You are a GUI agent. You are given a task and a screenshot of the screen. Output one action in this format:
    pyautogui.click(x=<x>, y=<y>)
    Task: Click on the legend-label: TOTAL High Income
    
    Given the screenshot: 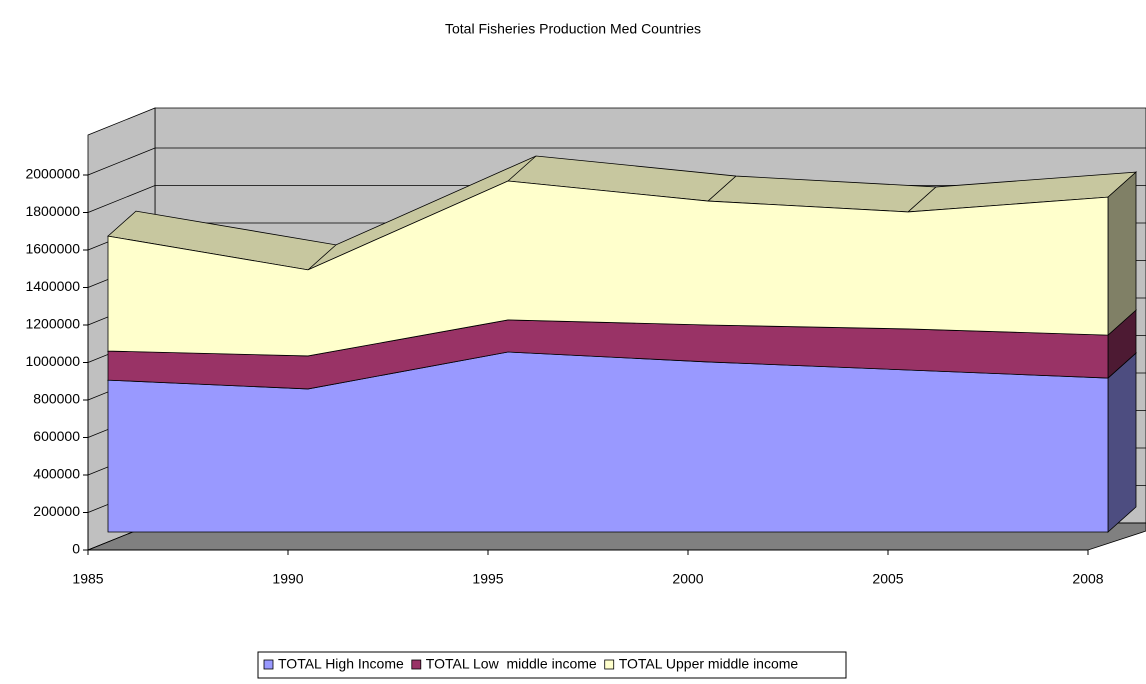 What is the action you would take?
    pyautogui.click(x=341, y=664)
    